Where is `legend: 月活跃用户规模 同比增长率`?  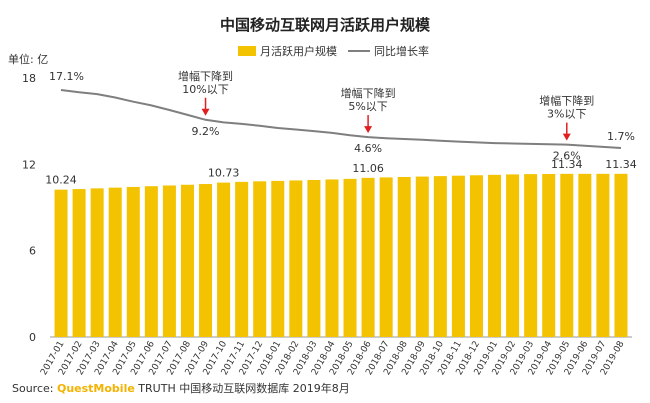 legend: 月活跃用户规模 同比增长率 is located at coordinates (333, 51).